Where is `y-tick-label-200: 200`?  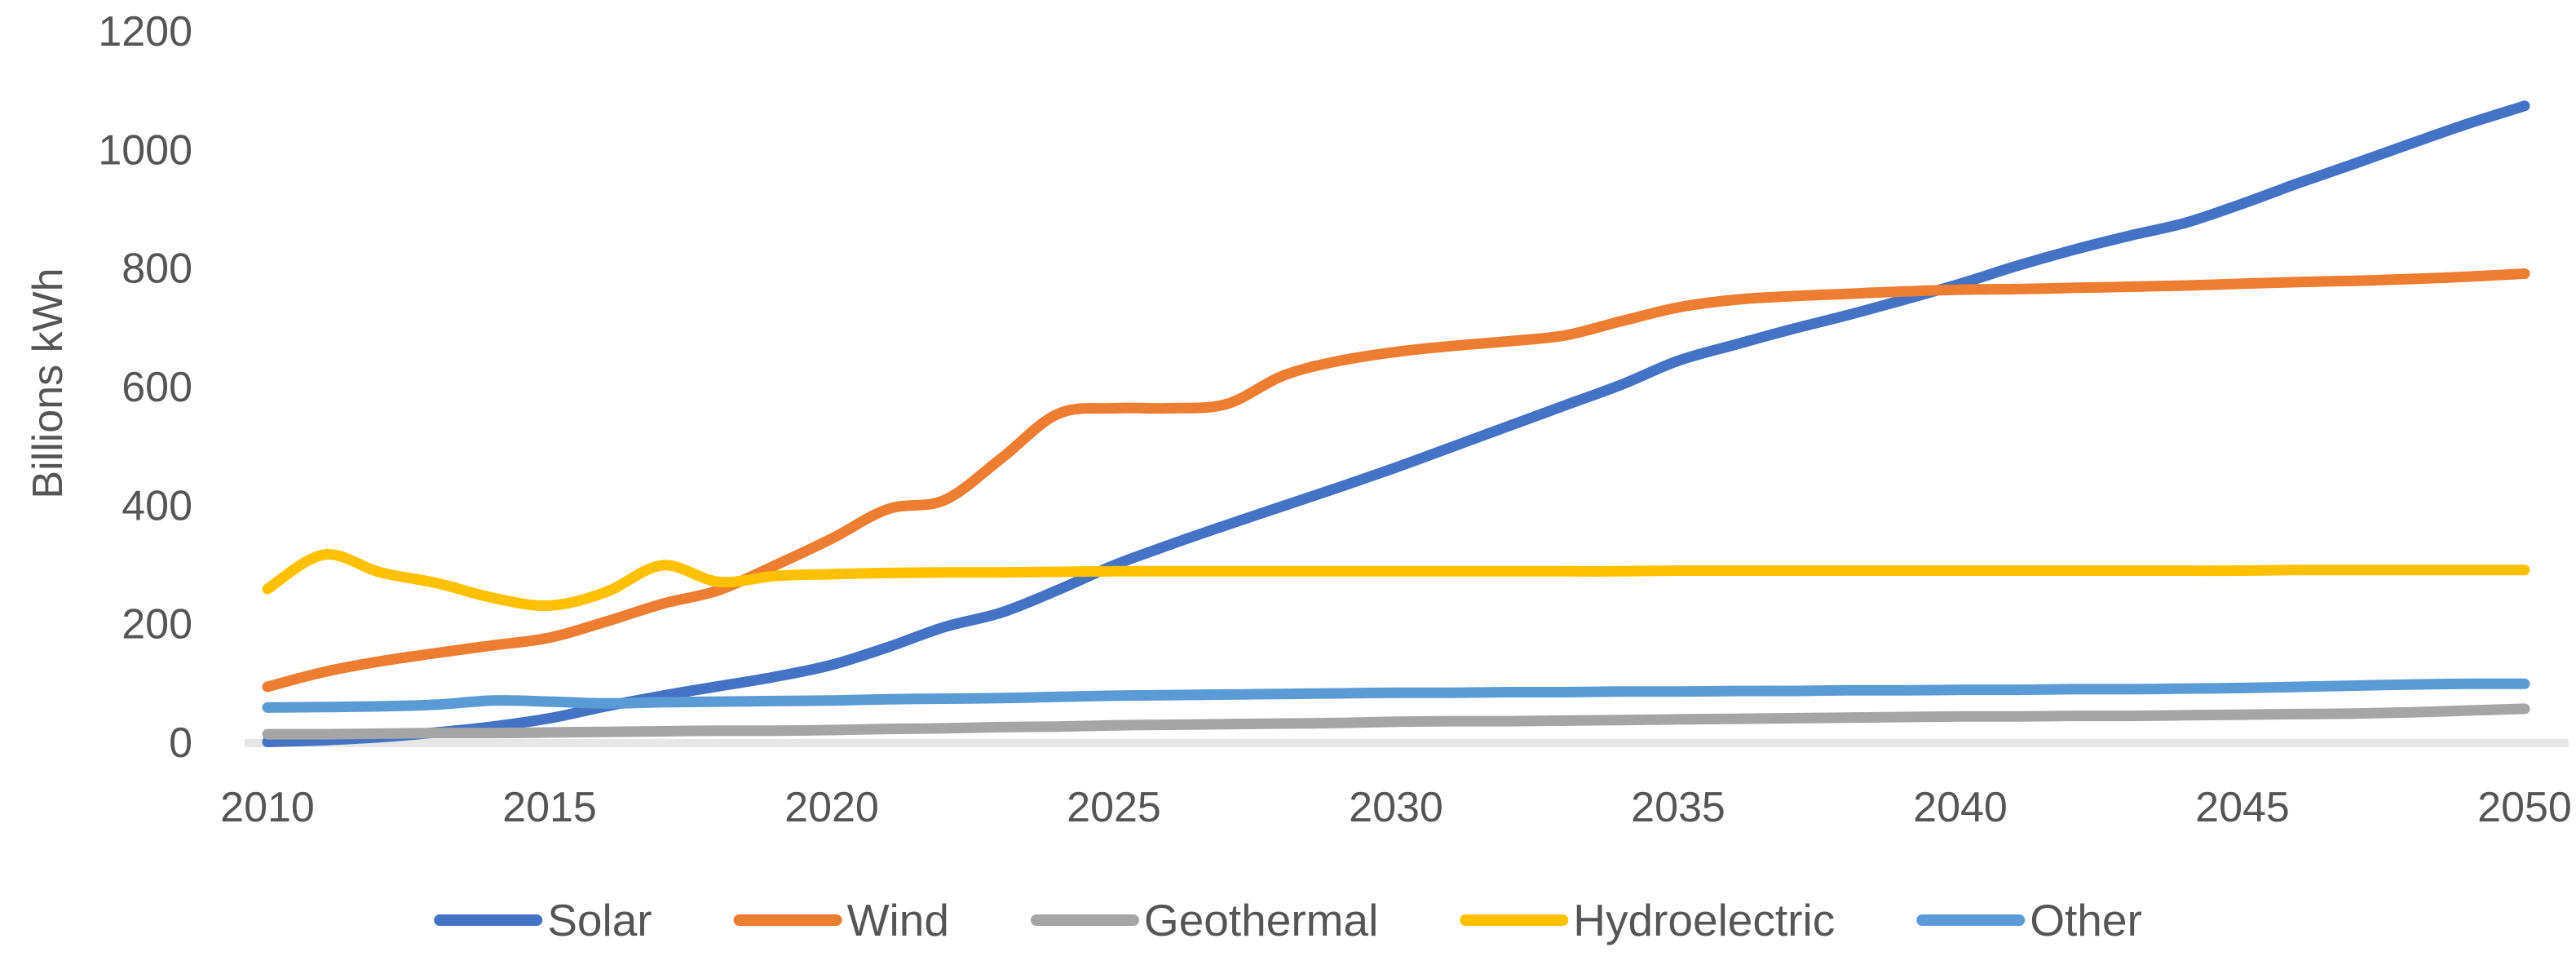
y-tick-label-200: 200 is located at coordinates (157, 624).